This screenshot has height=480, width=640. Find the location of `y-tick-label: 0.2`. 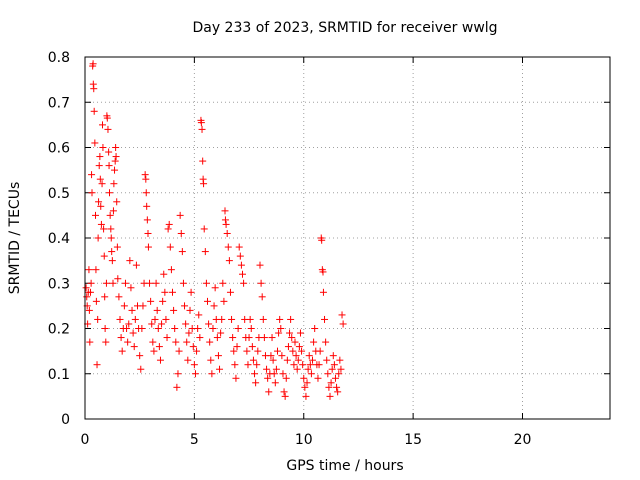

y-tick-label: 0.2 is located at coordinates (59, 330).